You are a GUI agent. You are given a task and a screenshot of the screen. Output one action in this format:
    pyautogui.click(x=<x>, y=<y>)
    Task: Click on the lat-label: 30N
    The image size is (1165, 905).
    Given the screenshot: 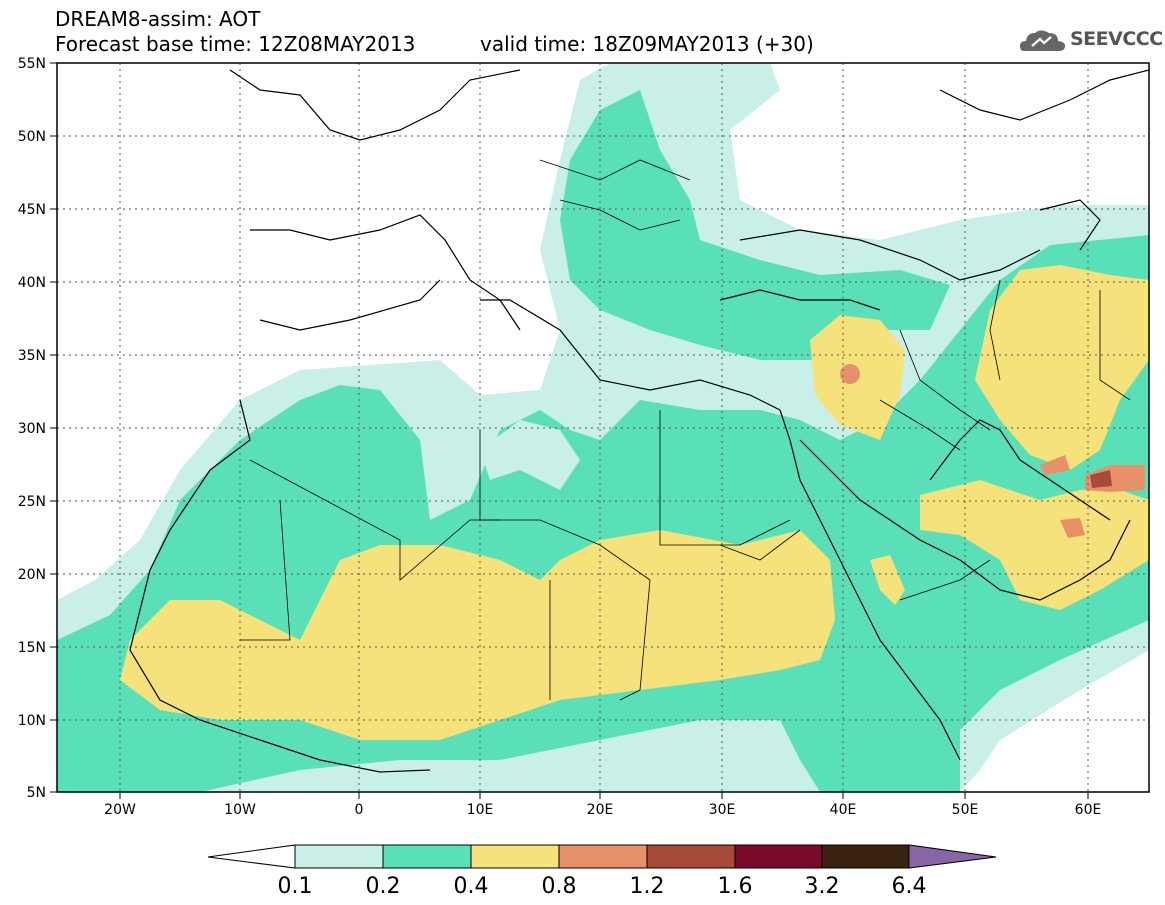 What is the action you would take?
    pyautogui.click(x=32, y=429)
    